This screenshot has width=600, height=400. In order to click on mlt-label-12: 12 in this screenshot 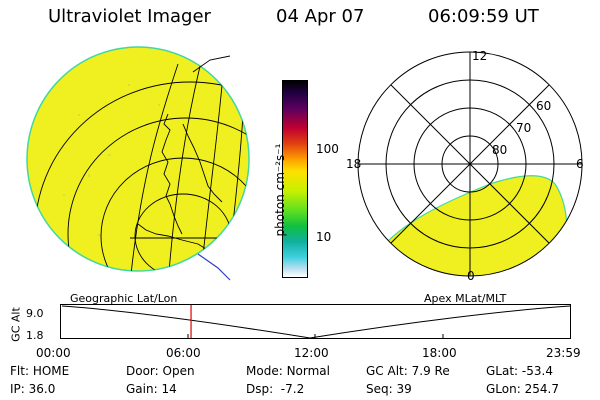, I will do `click(479, 56)`.